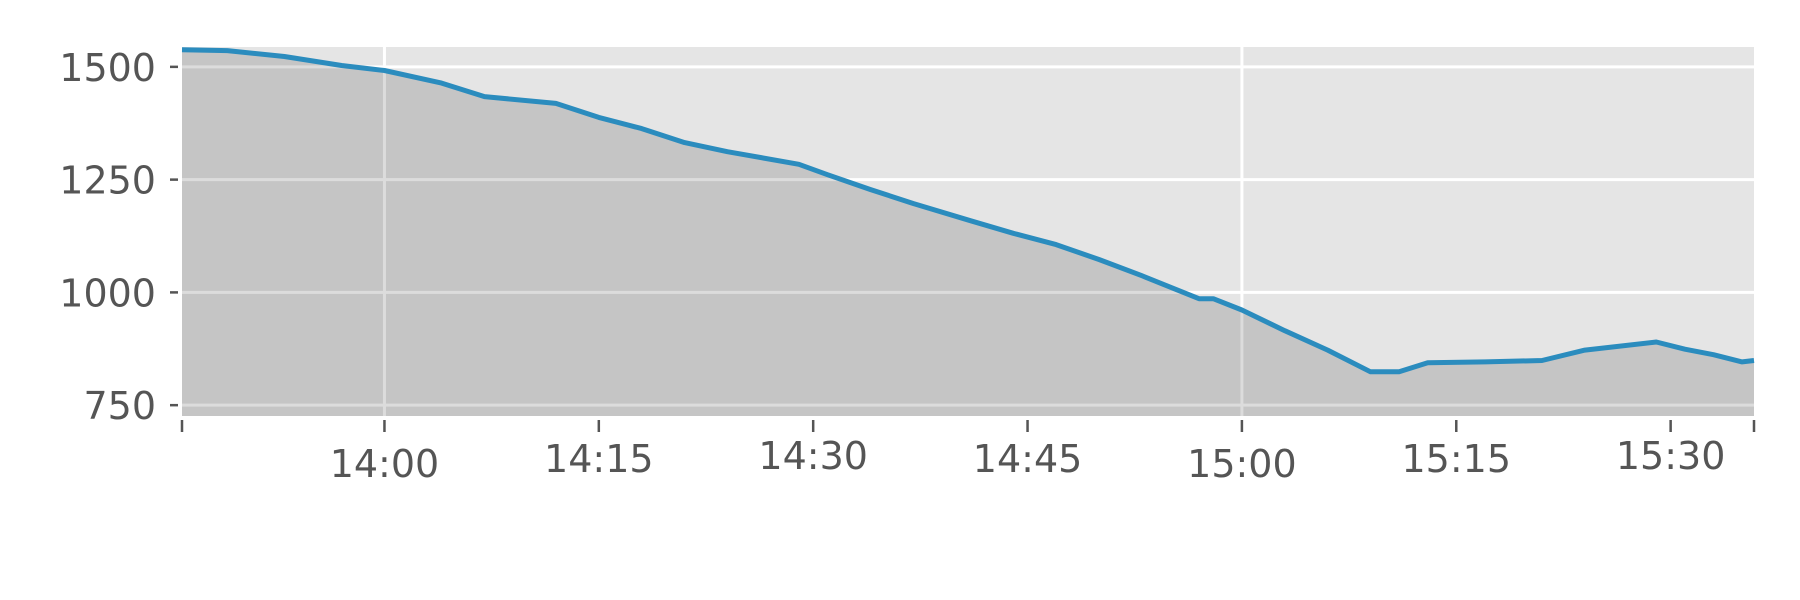 The width and height of the screenshot is (1800, 600). I want to click on x-tick-label: 15:15, so click(1457, 459).